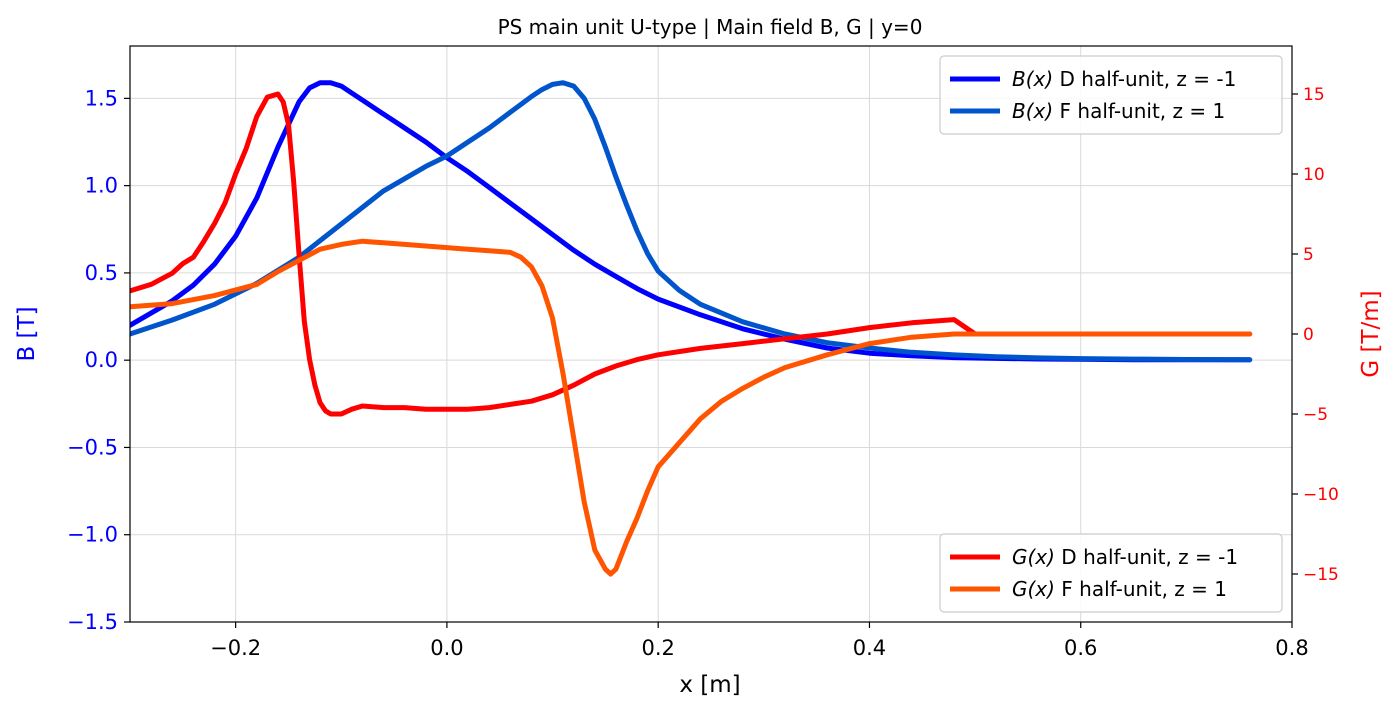 The width and height of the screenshot is (1400, 713). What do you see at coordinates (1314, 175) in the screenshot?
I see `y-right-tick-label: 10` at bounding box center [1314, 175].